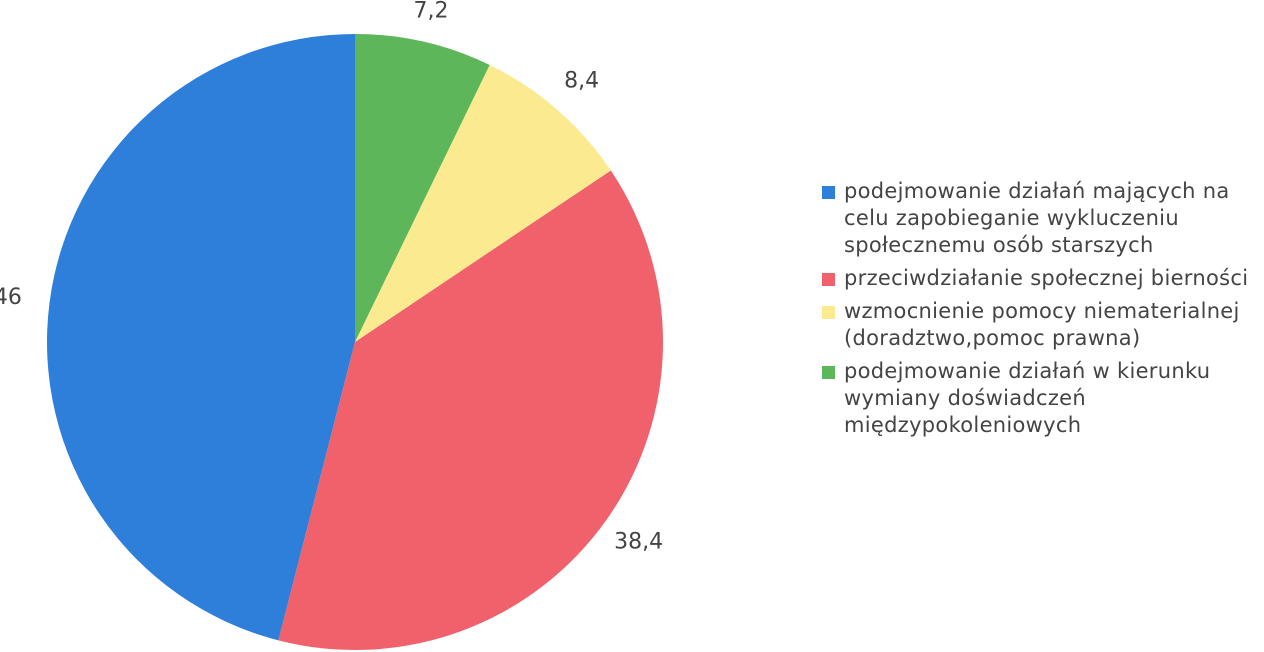 The image size is (1264, 652). I want to click on data-label: 7,2, so click(431, 11).